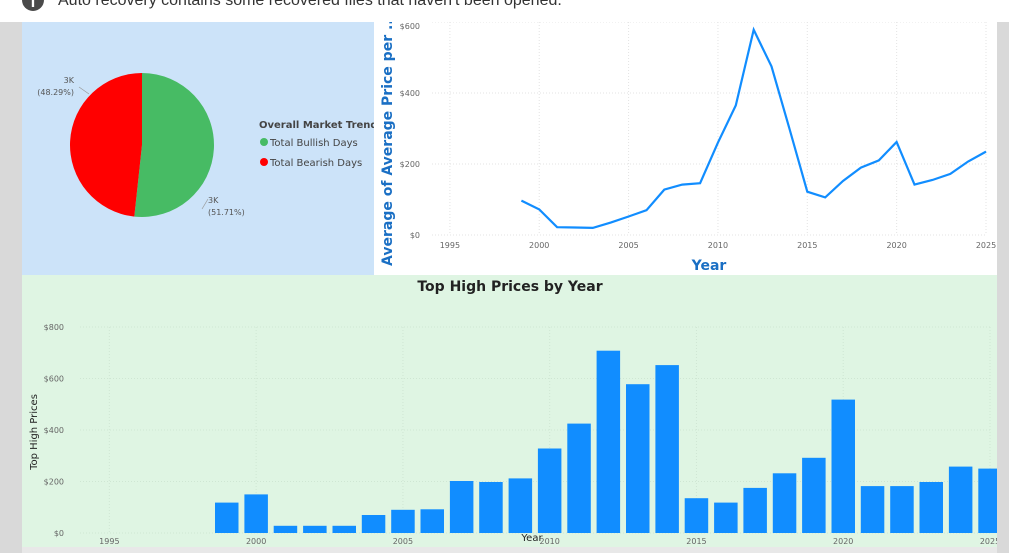  I want to click on bar-2013, so click(638, 458).